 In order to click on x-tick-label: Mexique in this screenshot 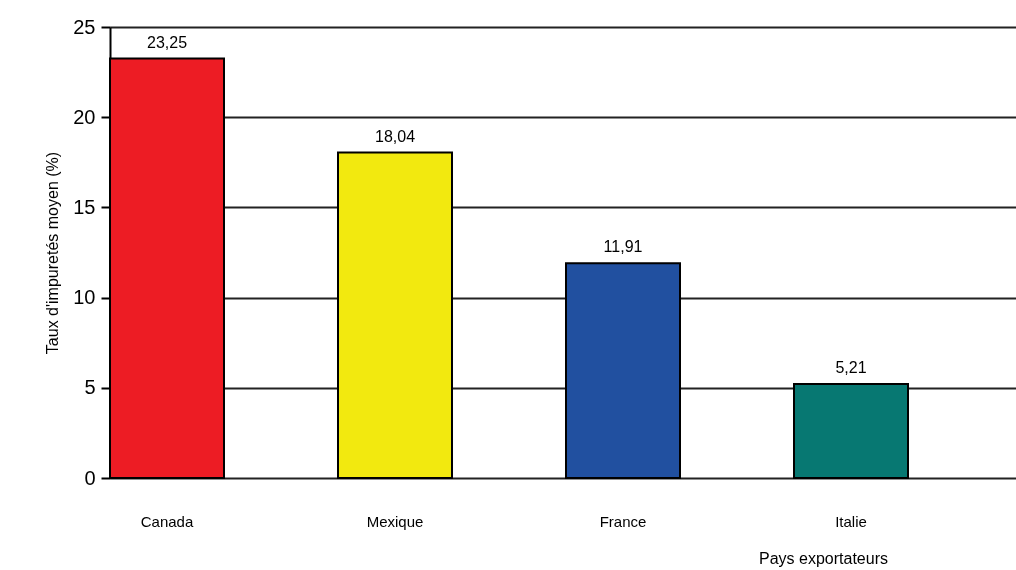, I will do `click(395, 521)`.